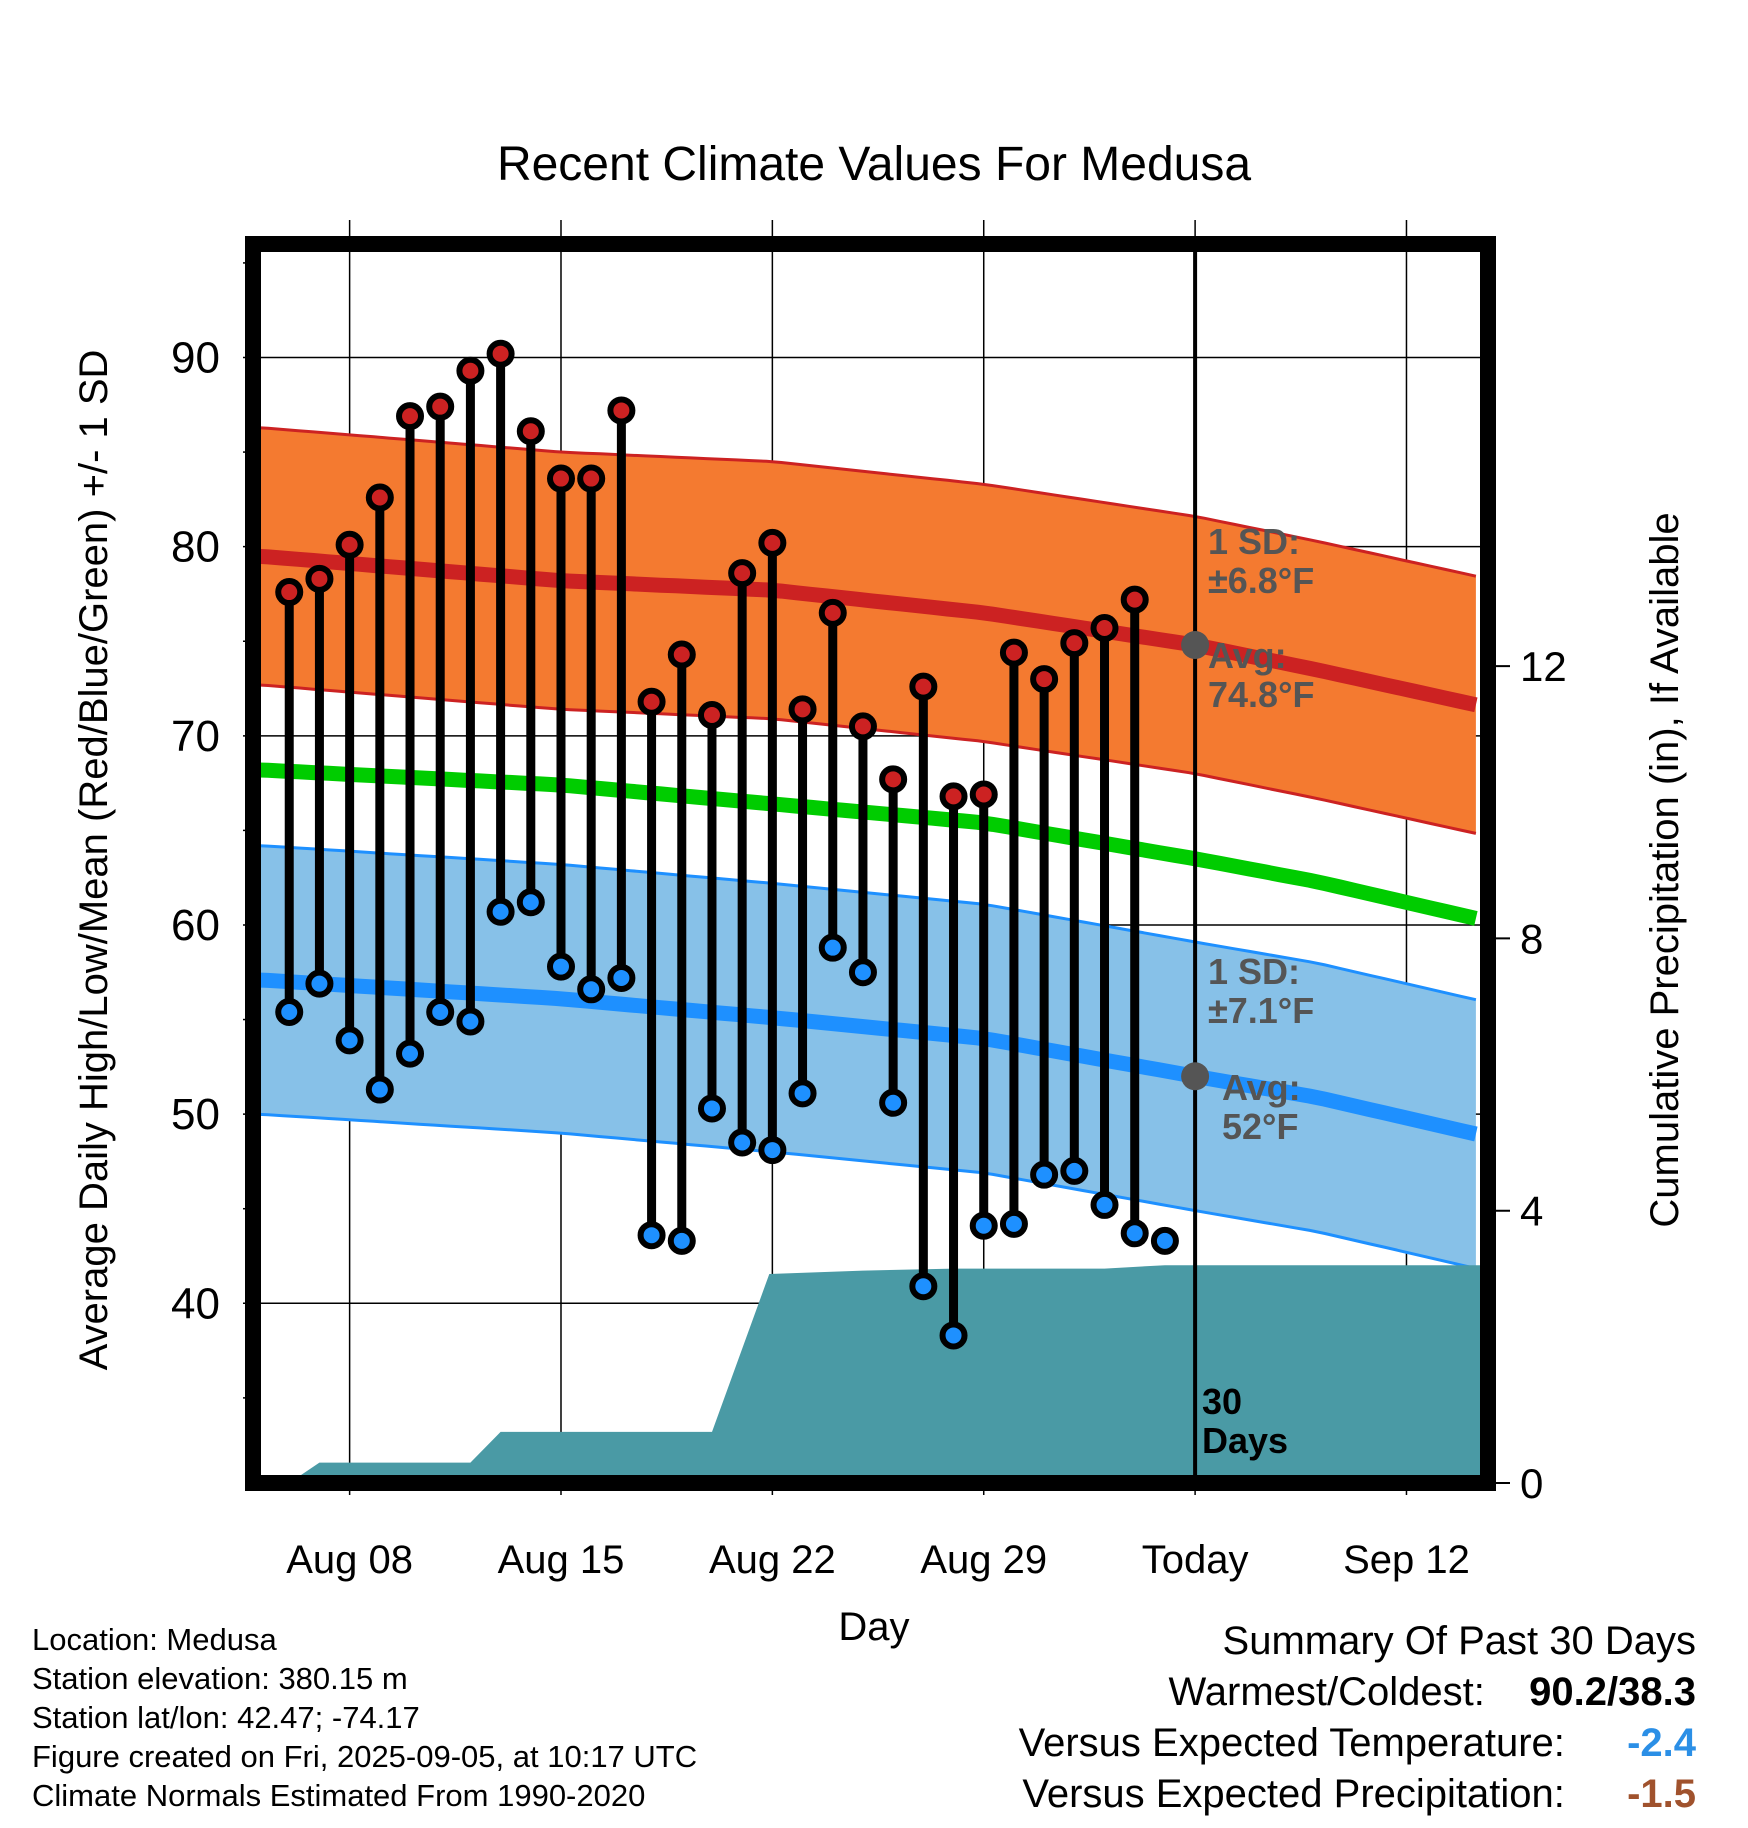  I want to click on y-tick-label: 40, so click(195, 1303).